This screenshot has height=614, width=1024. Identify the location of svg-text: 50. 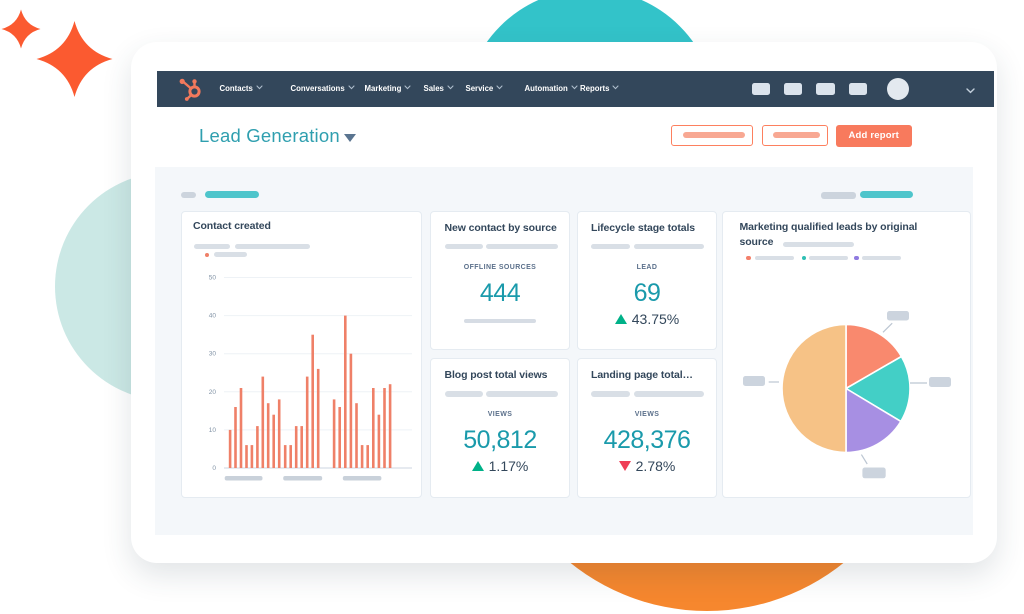
(213, 278).